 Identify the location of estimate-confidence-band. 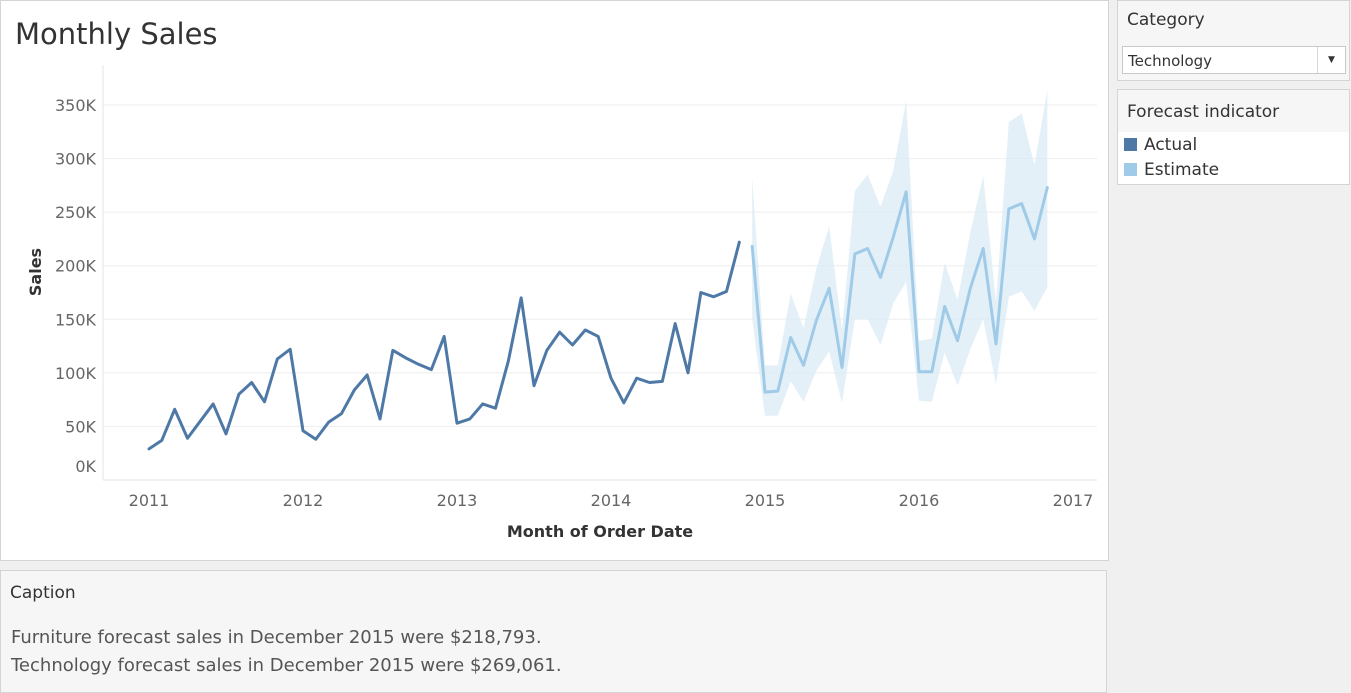
(900, 253).